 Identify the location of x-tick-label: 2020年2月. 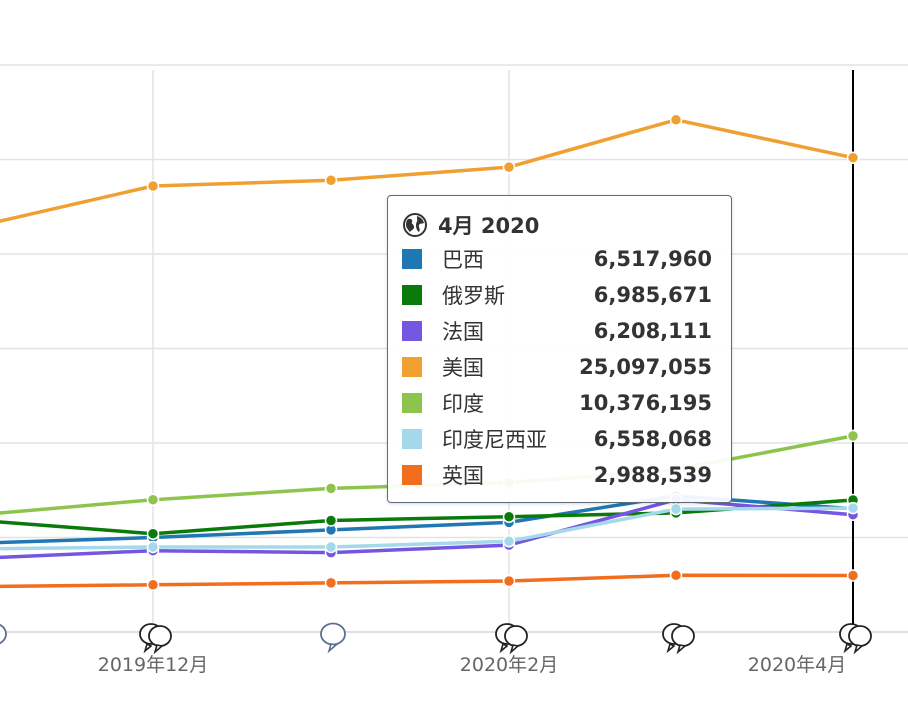
(509, 665).